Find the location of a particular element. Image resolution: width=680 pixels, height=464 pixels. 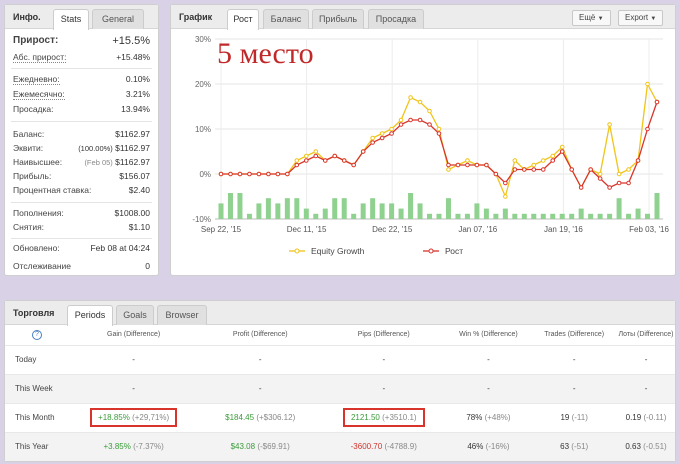

lots-value: 0.63 is located at coordinates (633, 447).